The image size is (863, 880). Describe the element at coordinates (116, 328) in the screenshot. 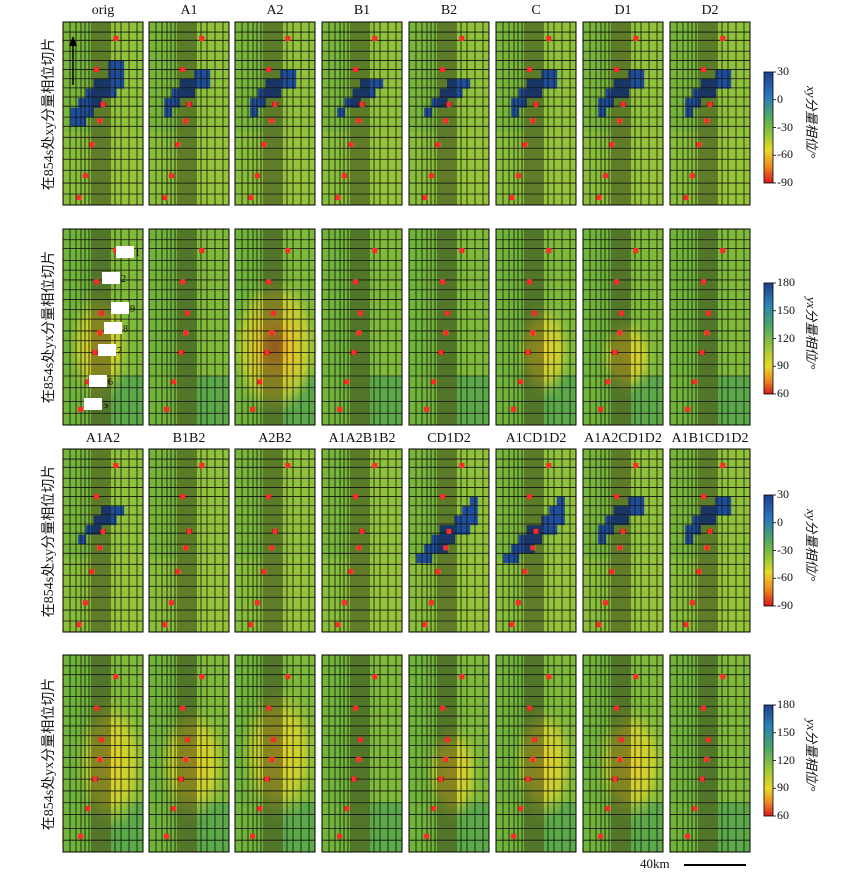

I see `station-label: 8` at that location.